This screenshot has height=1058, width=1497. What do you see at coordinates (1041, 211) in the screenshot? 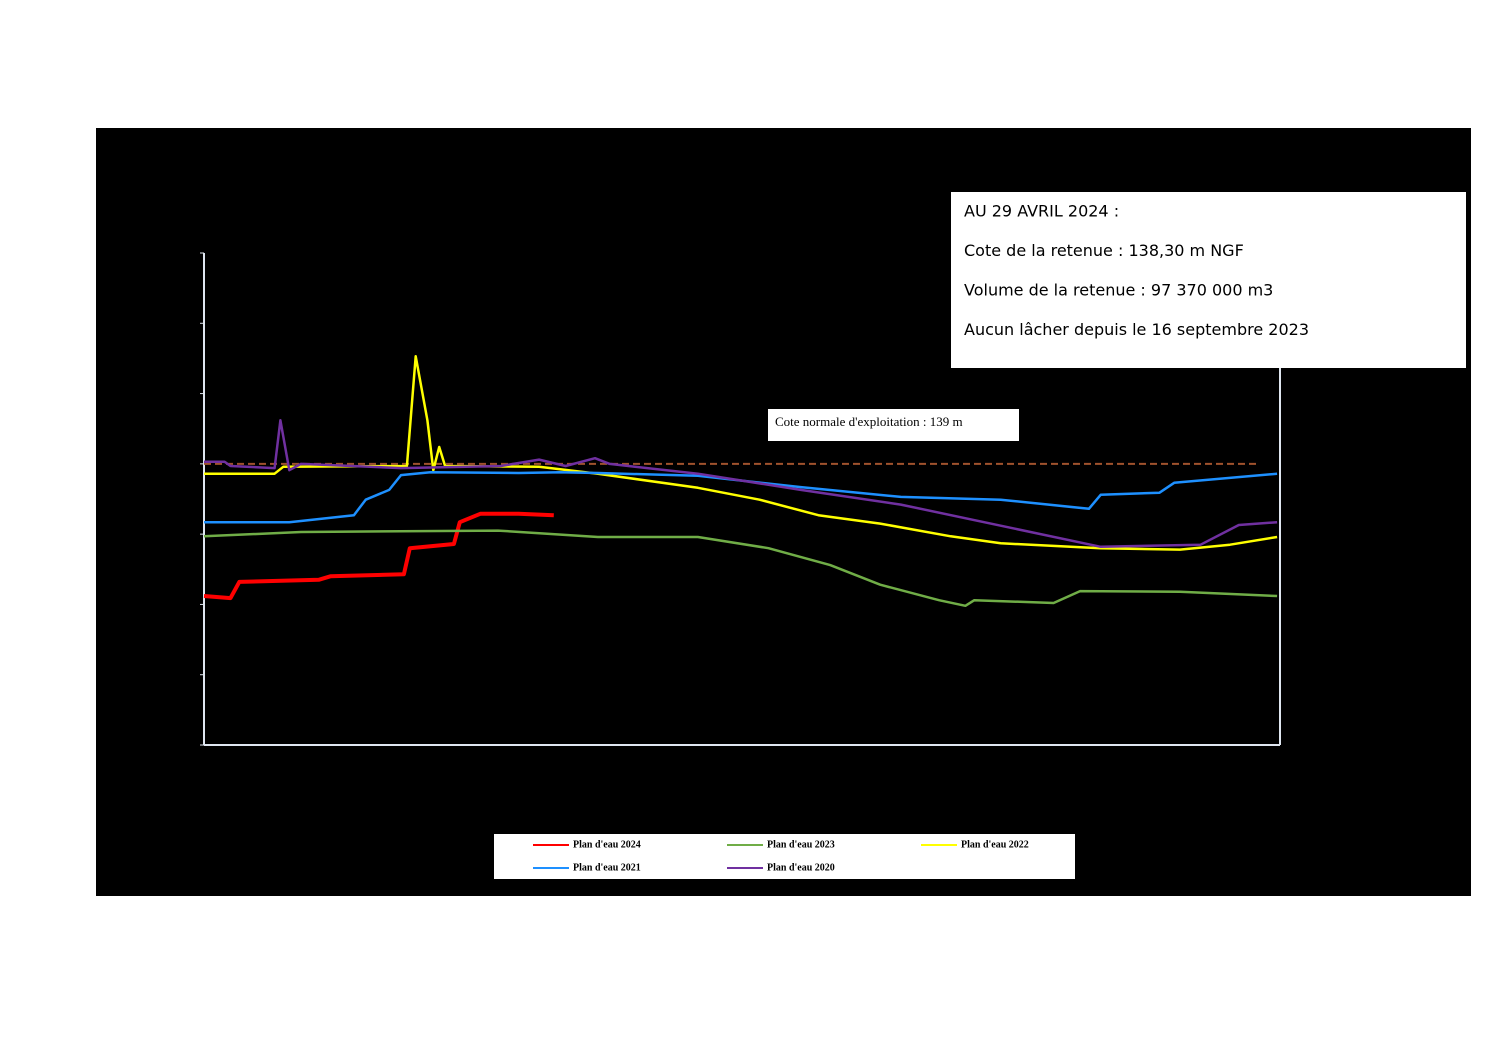
I see `annotation-line: AU 29 AVRIL 2024 :` at bounding box center [1041, 211].